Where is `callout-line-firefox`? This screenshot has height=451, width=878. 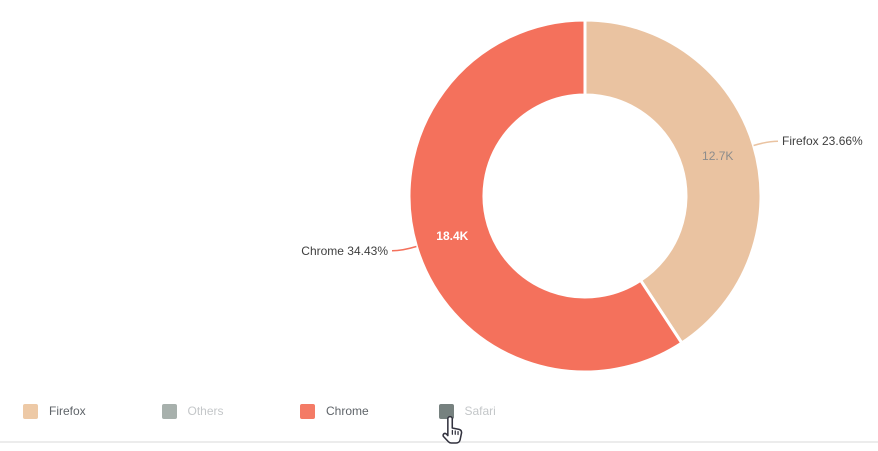 callout-line-firefox is located at coordinates (766, 143).